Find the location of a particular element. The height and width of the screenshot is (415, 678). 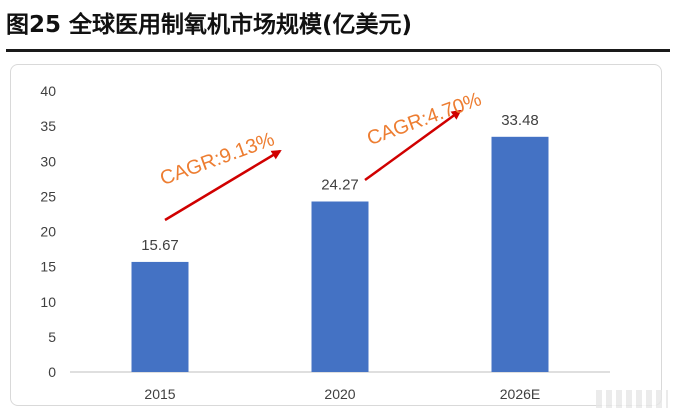

y-tick-label: 35 is located at coordinates (48, 126).